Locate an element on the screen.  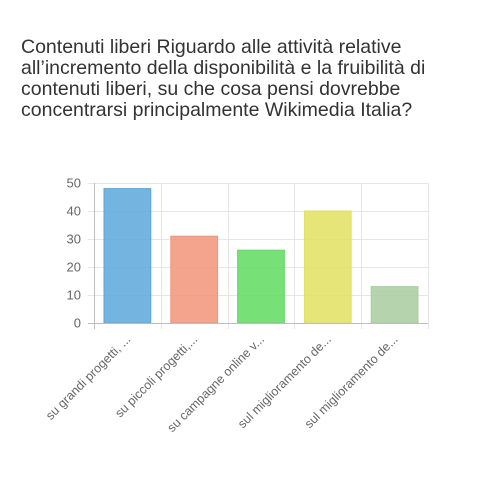
y-tick-labels: 0 10 20 30 40 50 is located at coordinates (74, 253).